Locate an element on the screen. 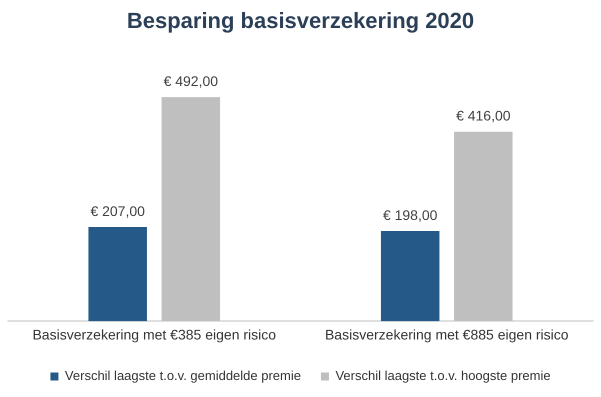 The image size is (601, 397). x-tick-label: Basisverzekering met €885 eigen risico is located at coordinates (446, 334).